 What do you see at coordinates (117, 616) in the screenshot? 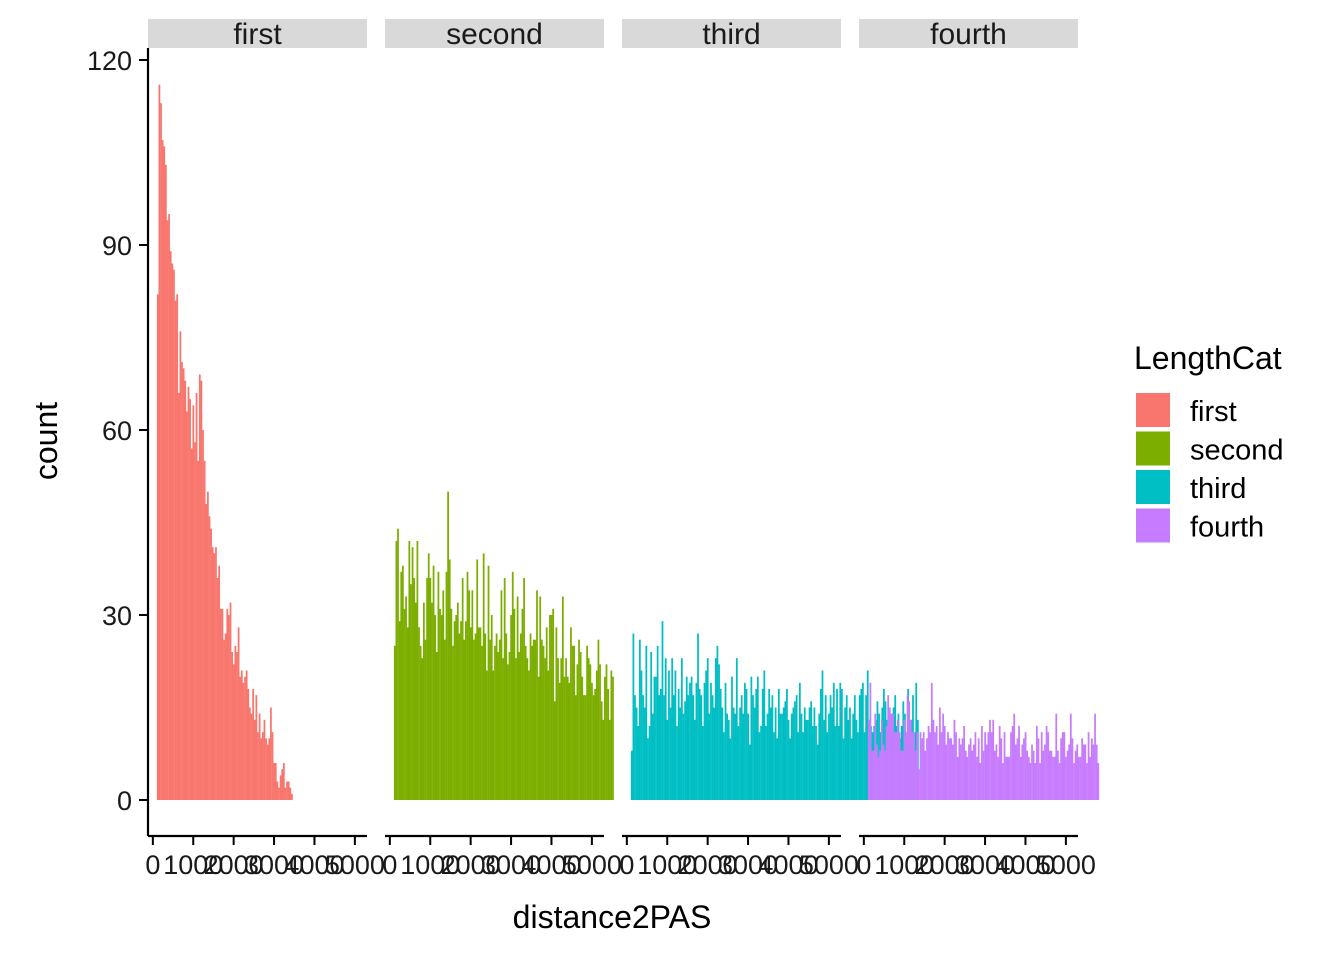
I see `y-tick-label: 30` at bounding box center [117, 616].